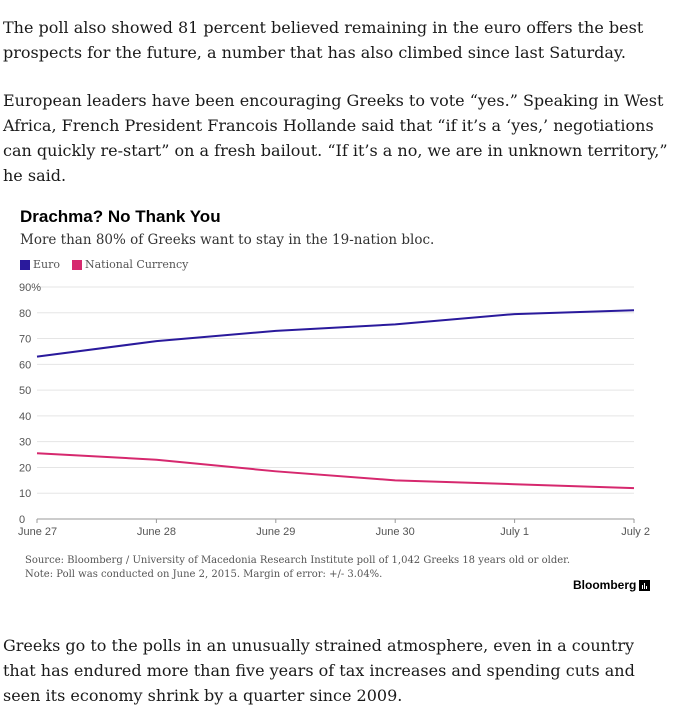 The height and width of the screenshot is (713, 675). What do you see at coordinates (335, 333) in the screenshot?
I see `series-line-euro` at bounding box center [335, 333].